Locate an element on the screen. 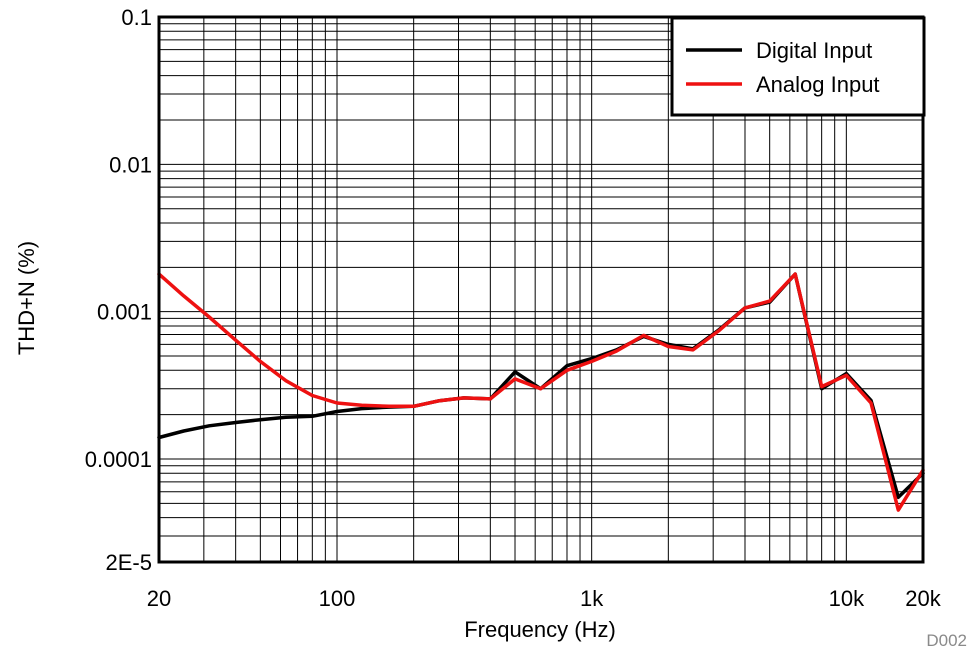  x-tick-label: 1k is located at coordinates (592, 598).